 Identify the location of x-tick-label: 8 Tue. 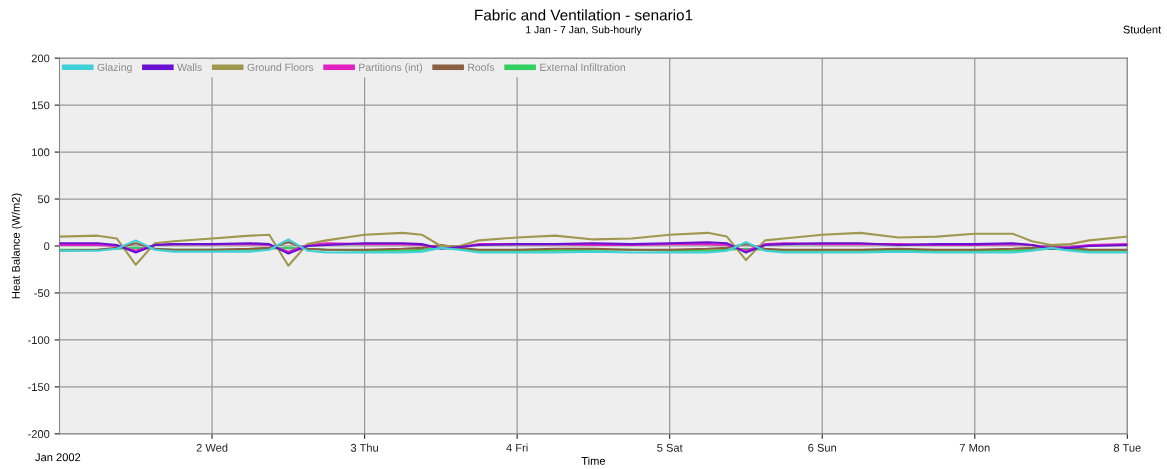
(1127, 447).